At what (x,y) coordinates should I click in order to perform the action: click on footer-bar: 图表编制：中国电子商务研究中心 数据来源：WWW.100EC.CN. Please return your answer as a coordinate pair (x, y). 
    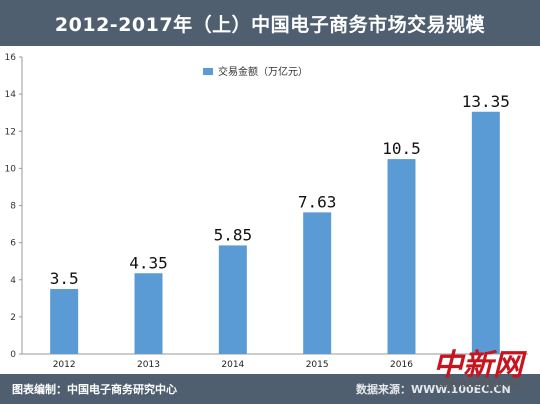
    Looking at the image, I should click on (270, 389).